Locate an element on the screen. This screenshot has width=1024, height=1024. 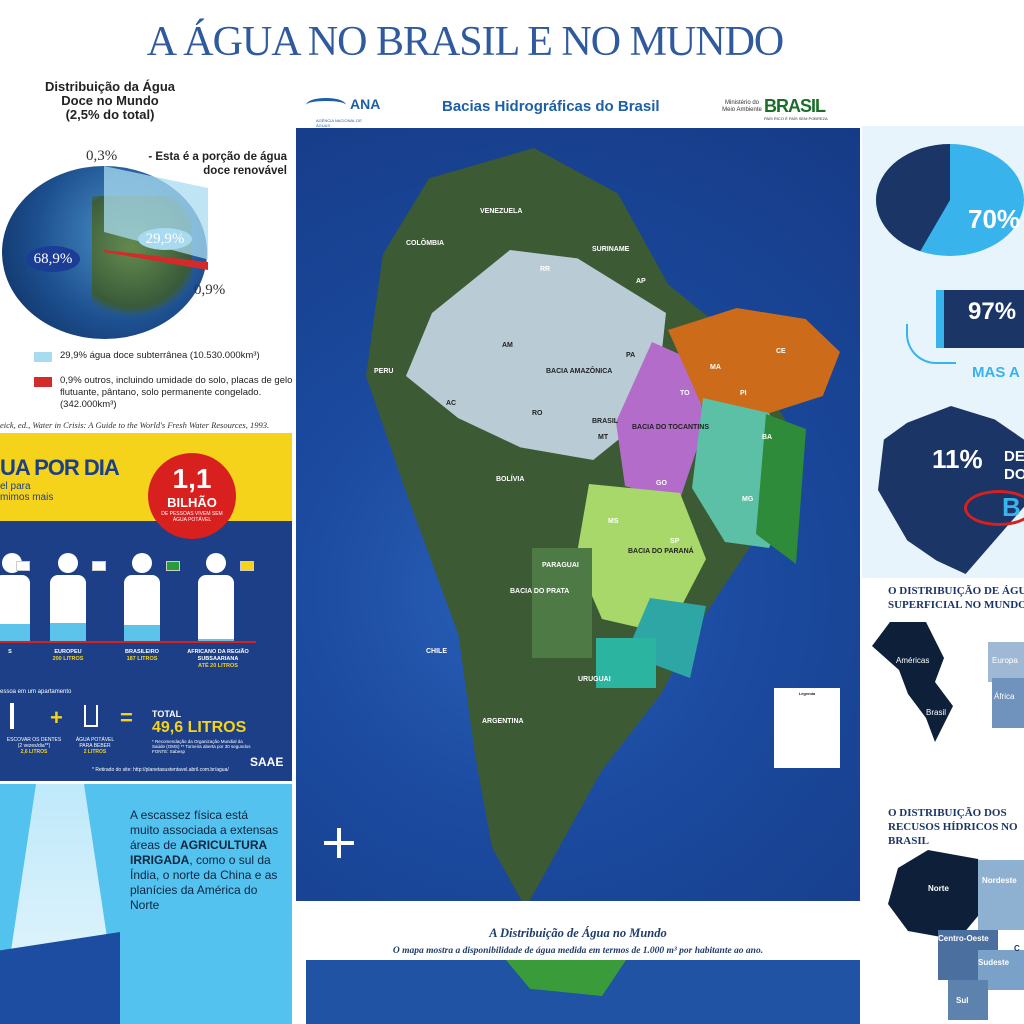
map-label: COLÔMBIA is located at coordinates (425, 243).